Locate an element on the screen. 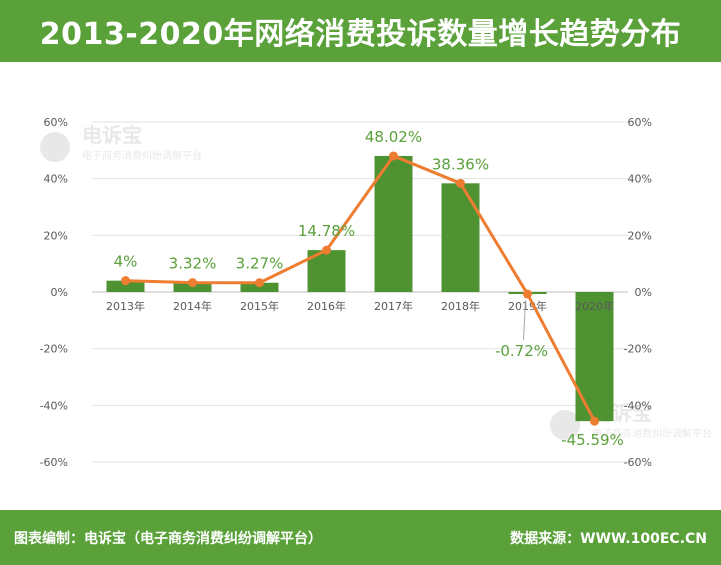 The width and height of the screenshot is (721, 565). y-tick-label-left: 20% is located at coordinates (56, 235).